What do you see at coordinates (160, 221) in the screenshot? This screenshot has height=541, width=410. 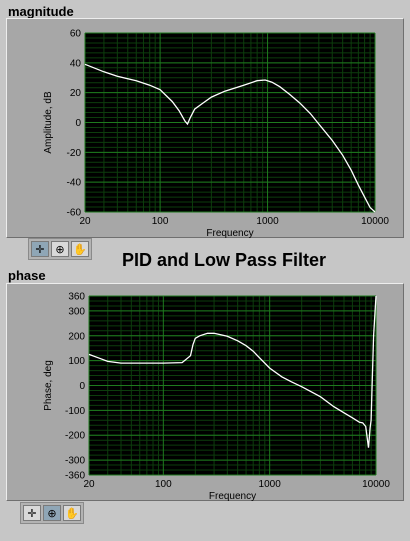 I see `magnitude-x-tick-label: 100` at bounding box center [160, 221].